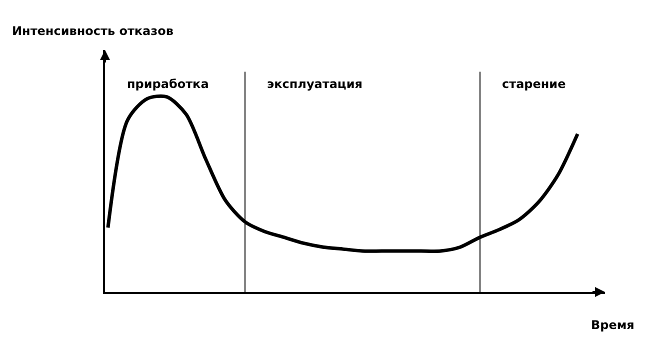 This screenshot has height=346, width=656. What do you see at coordinates (93, 31) in the screenshot?
I see `text: Интенсивность отказов` at bounding box center [93, 31].